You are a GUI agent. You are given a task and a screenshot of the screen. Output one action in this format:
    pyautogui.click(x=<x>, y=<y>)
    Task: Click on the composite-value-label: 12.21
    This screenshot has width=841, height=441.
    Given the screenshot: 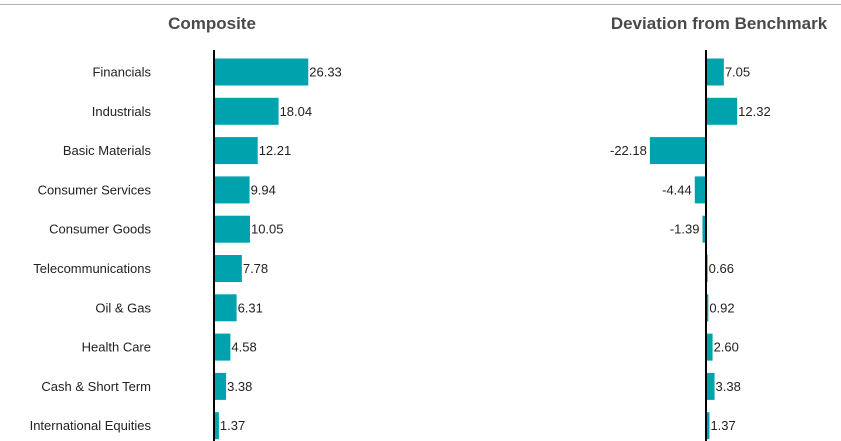 What is the action you would take?
    pyautogui.click(x=275, y=150)
    